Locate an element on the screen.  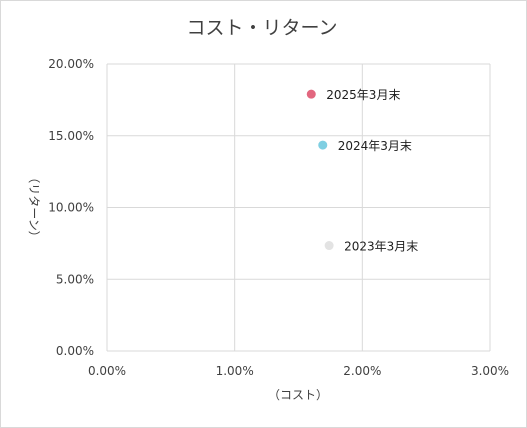
data-label: 2025年3月末 is located at coordinates (363, 95).